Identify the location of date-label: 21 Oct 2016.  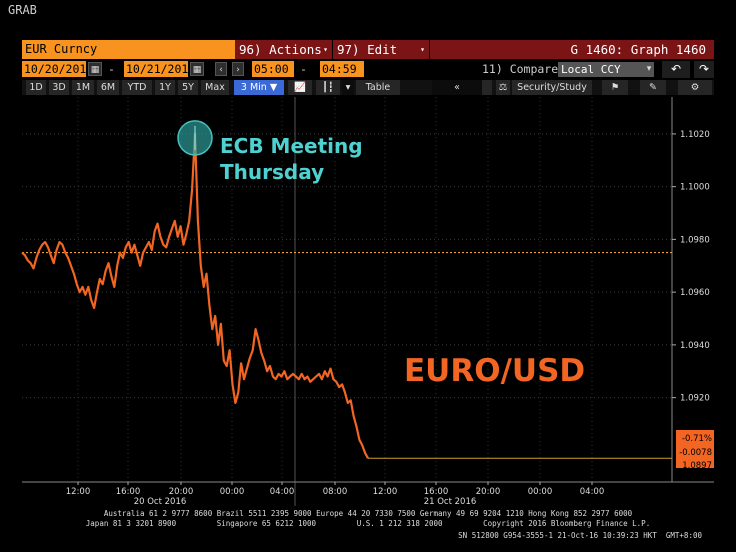
(450, 502).